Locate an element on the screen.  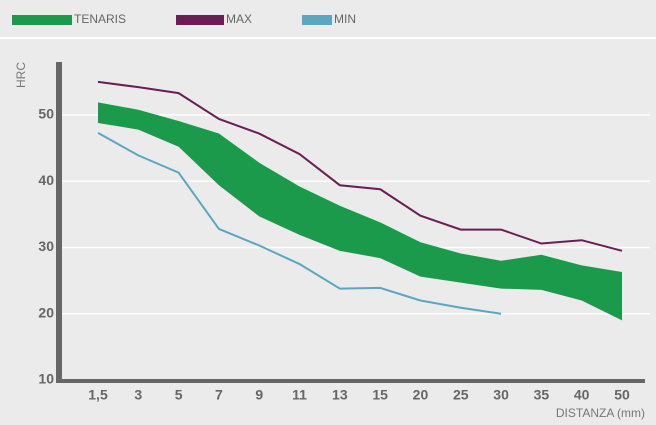
x-tick-label: 11 is located at coordinates (299, 395).